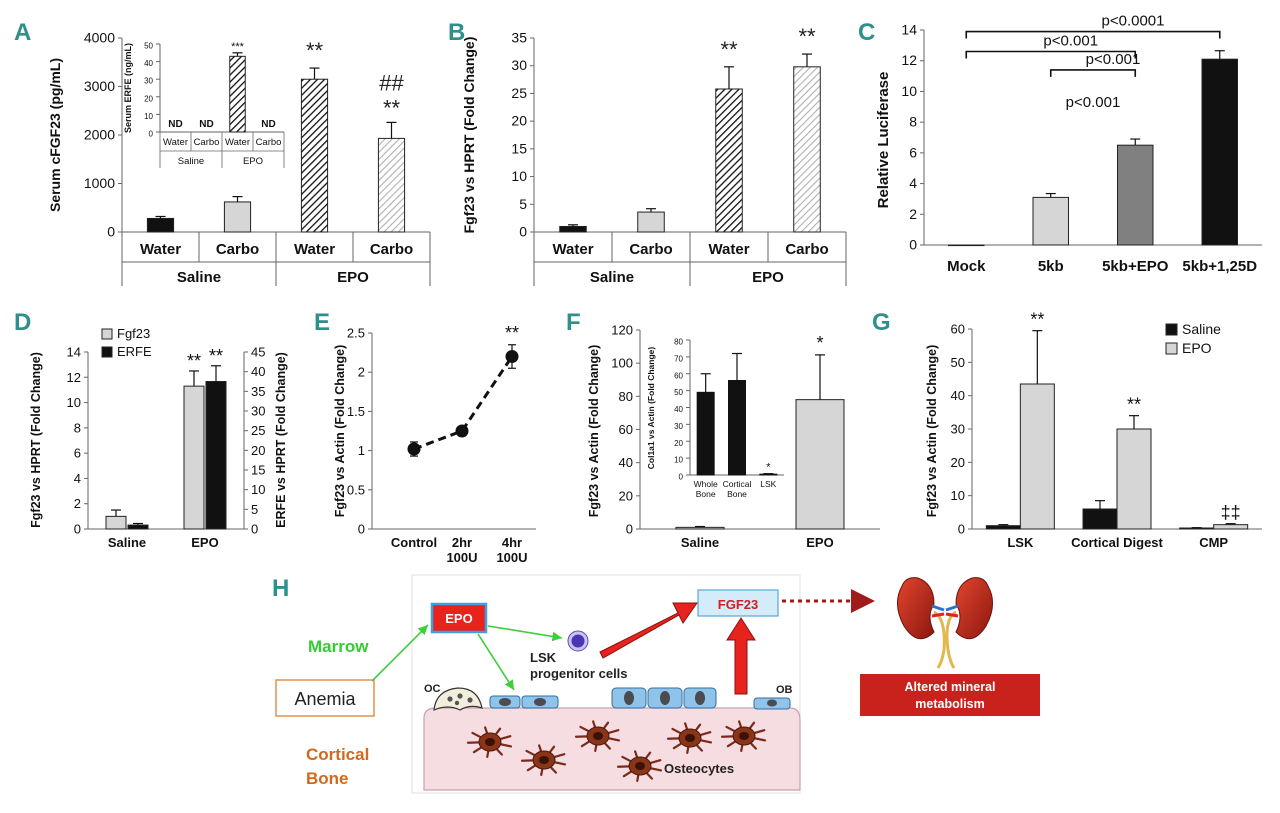  Describe the element at coordinates (949, 704) in the screenshot. I see `outcome-line-2: metabolism` at that location.